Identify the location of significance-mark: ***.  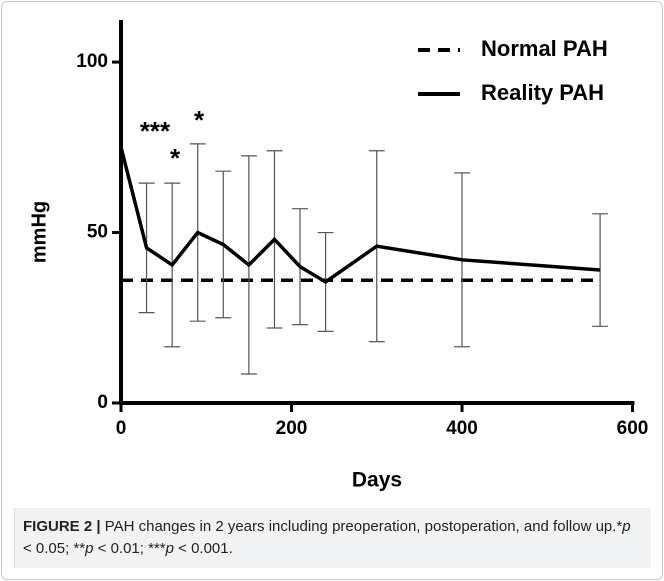
(155, 131).